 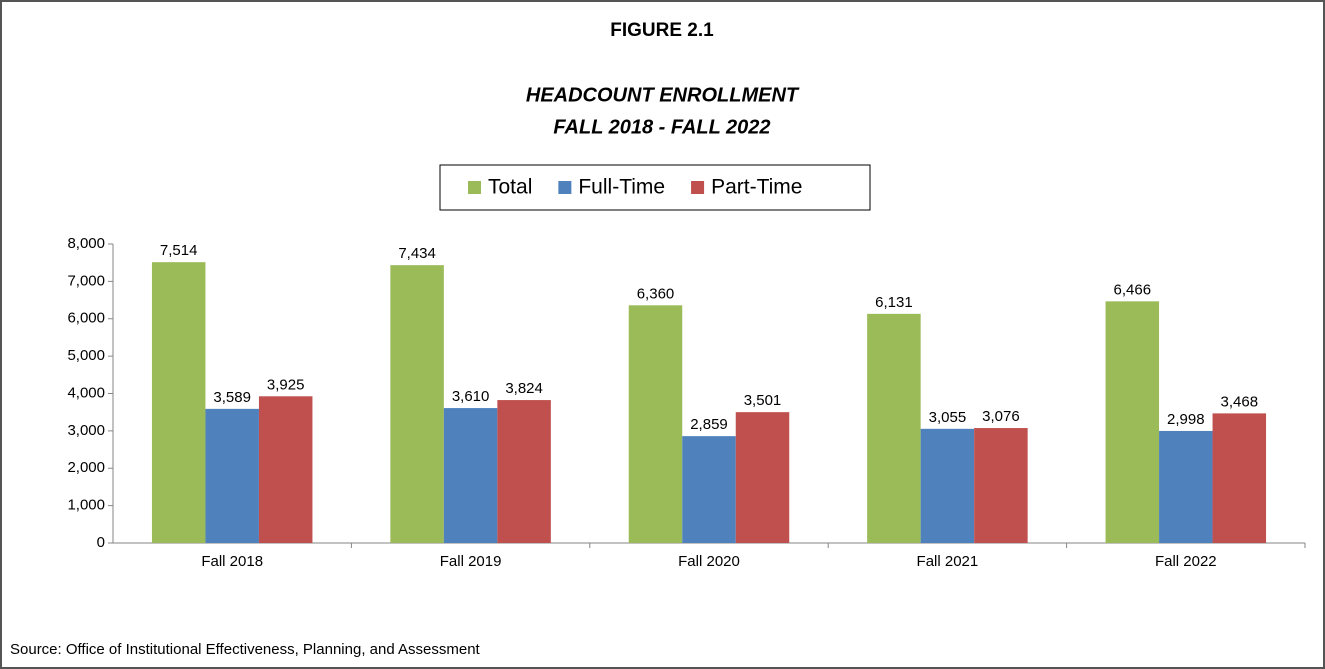 What do you see at coordinates (86, 243) in the screenshot?
I see `y-tick-label: 8,000` at bounding box center [86, 243].